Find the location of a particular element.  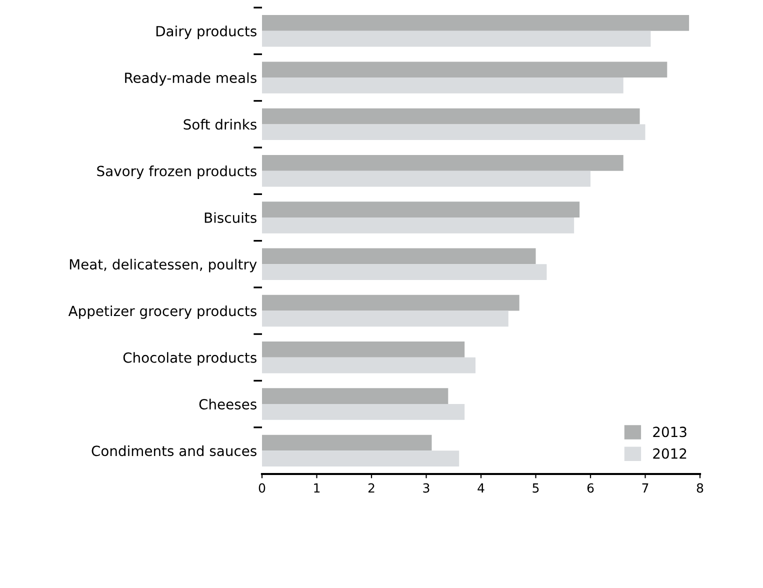

x-tick-label: 6 is located at coordinates (590, 488).